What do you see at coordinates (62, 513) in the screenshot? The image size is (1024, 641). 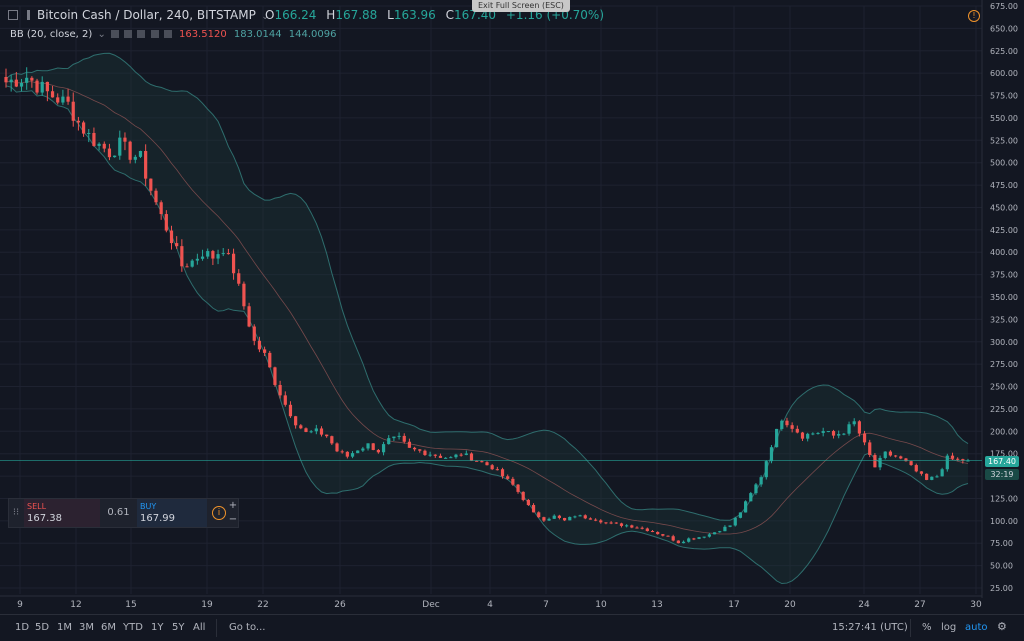 I see `sell-button: SELL 167.38` at bounding box center [62, 513].